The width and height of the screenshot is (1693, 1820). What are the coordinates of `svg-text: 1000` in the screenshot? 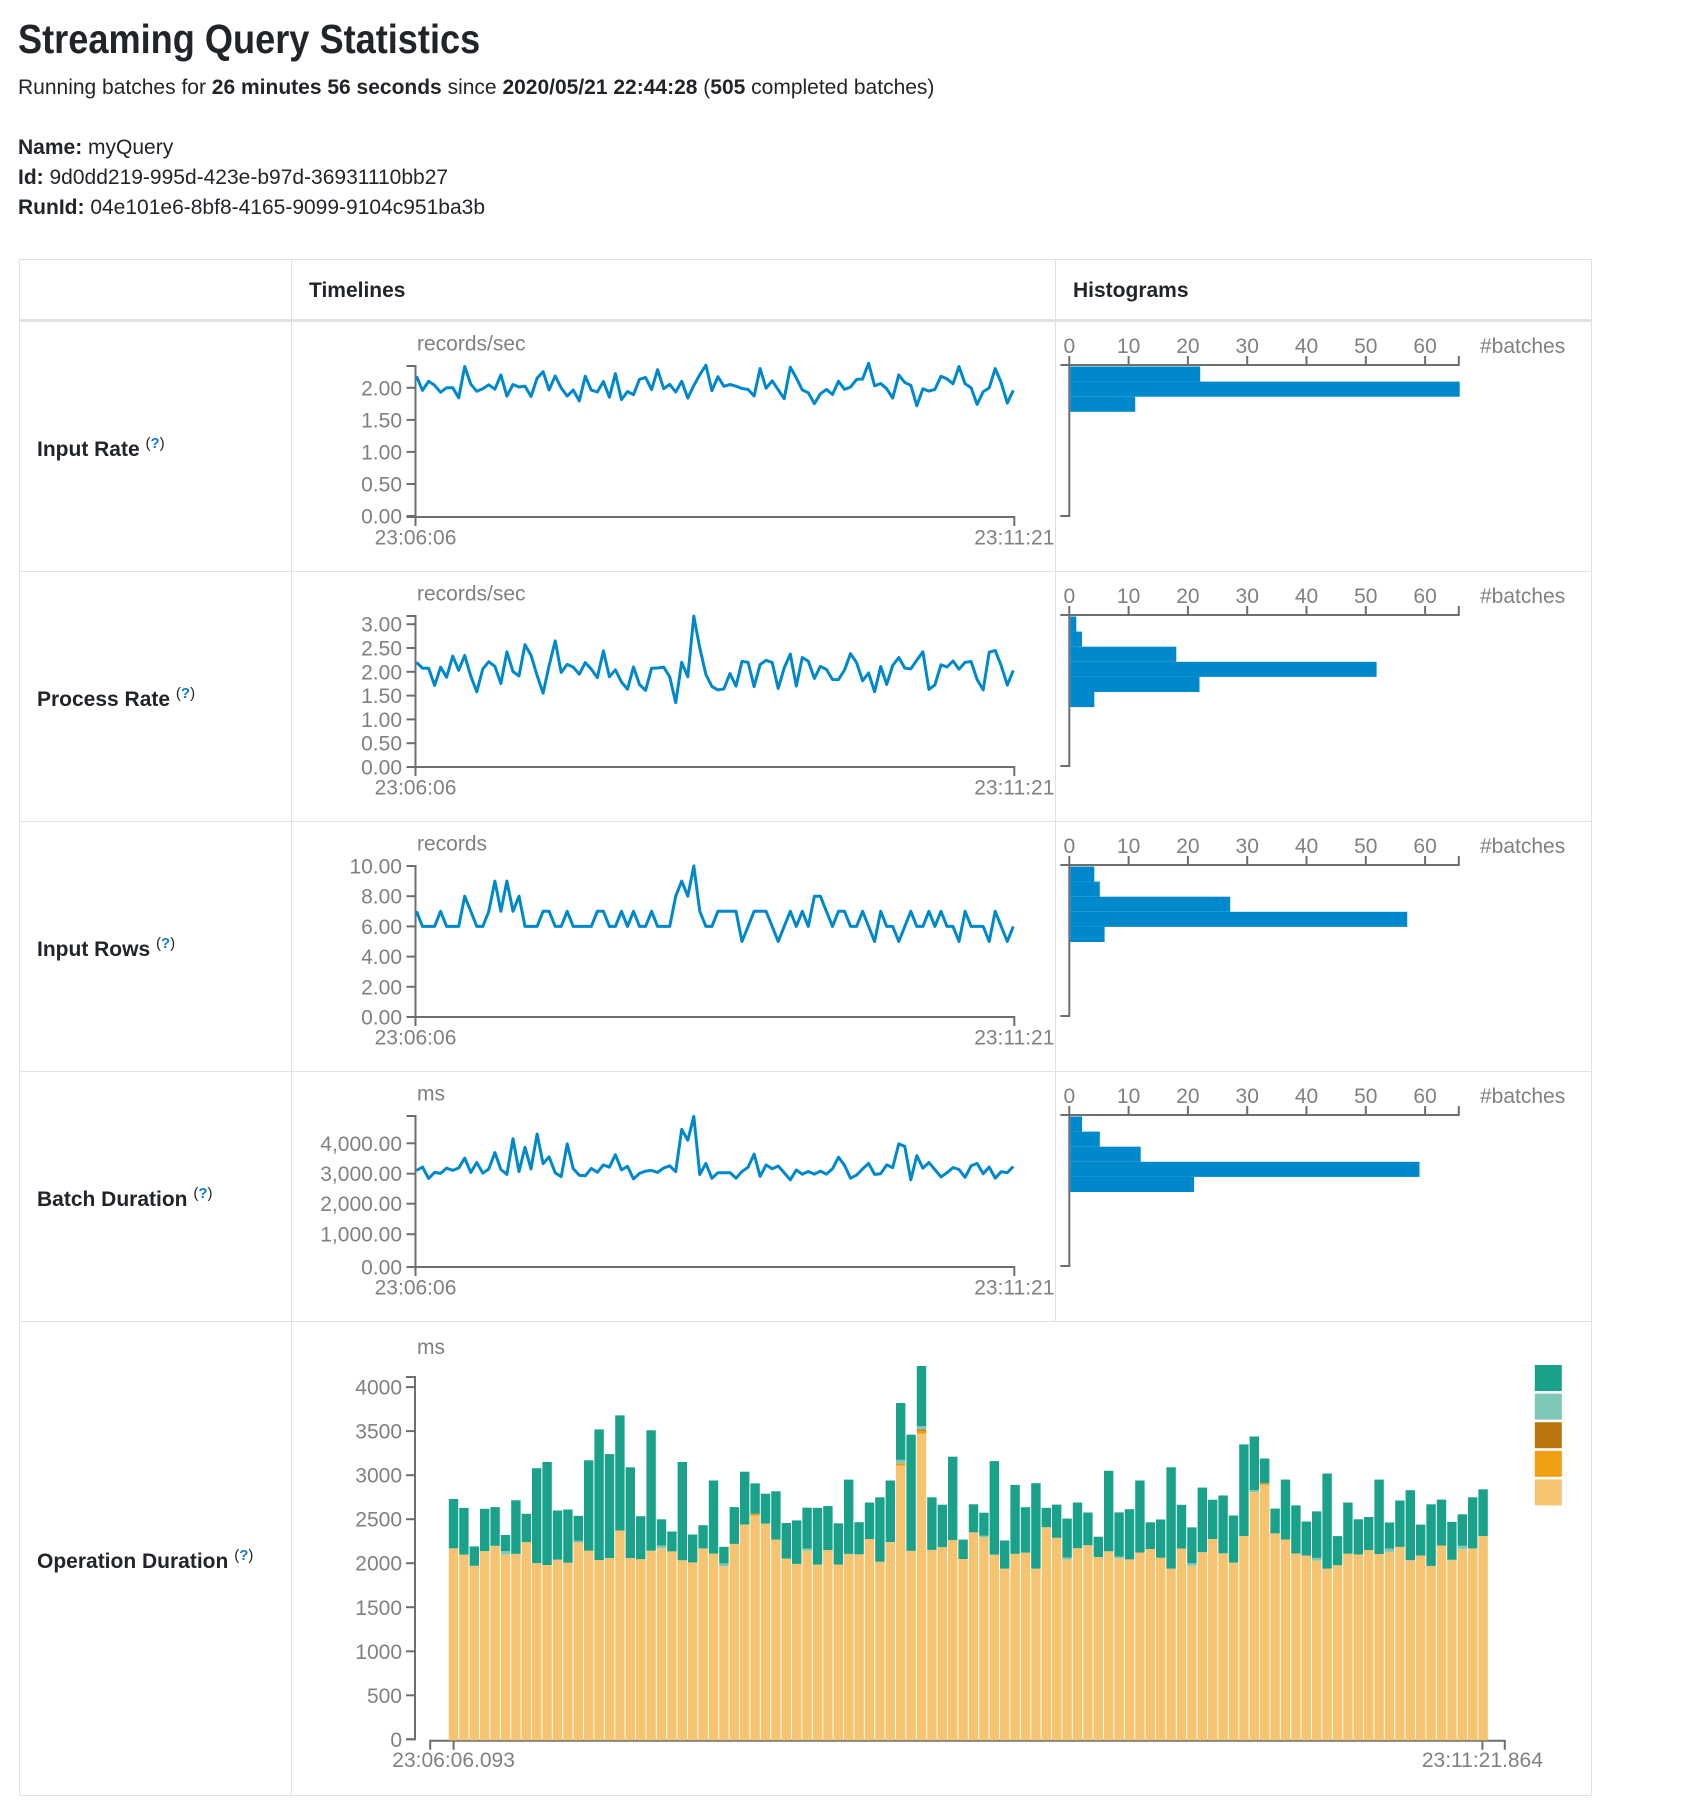 It's located at (378, 1652).